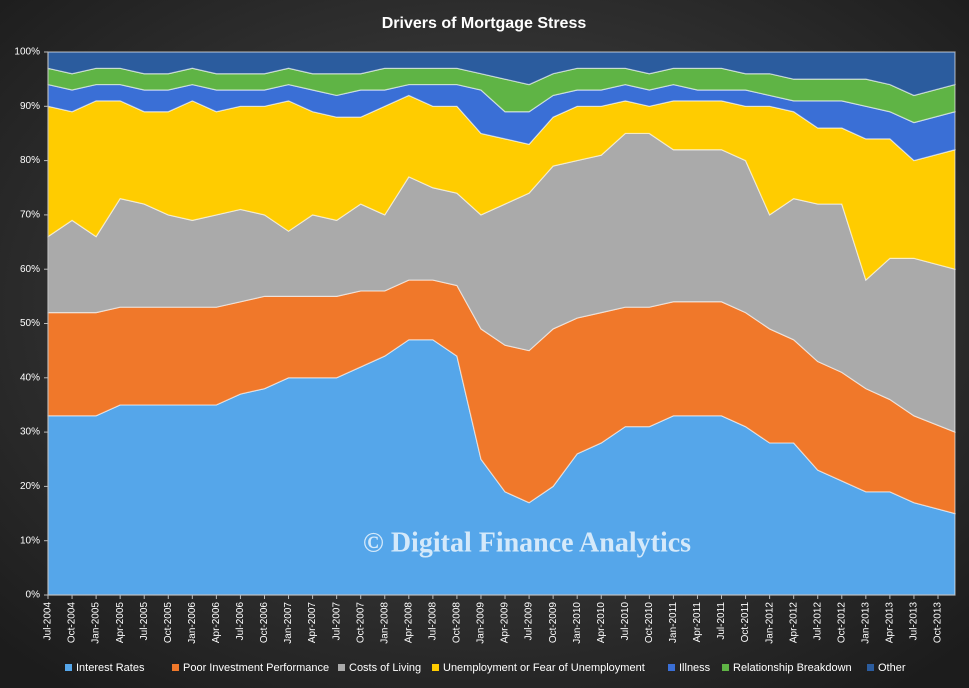 The height and width of the screenshot is (688, 969). What do you see at coordinates (336, 621) in the screenshot?
I see `x-tick-label: Jul-2007` at bounding box center [336, 621].